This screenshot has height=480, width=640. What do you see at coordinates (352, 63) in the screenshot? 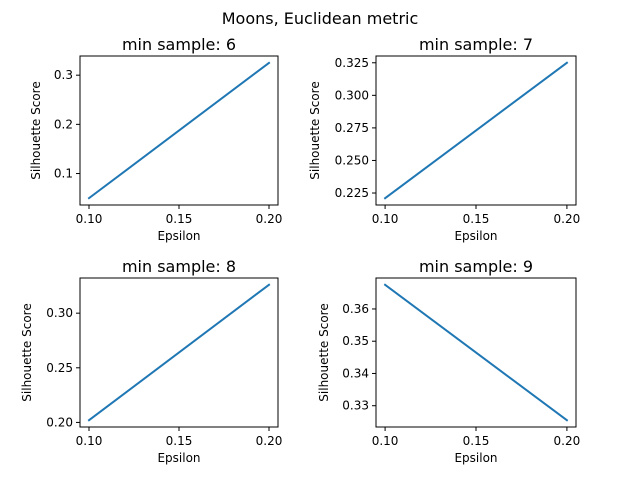
I see `y-tick-label: 0.325` at bounding box center [352, 63].